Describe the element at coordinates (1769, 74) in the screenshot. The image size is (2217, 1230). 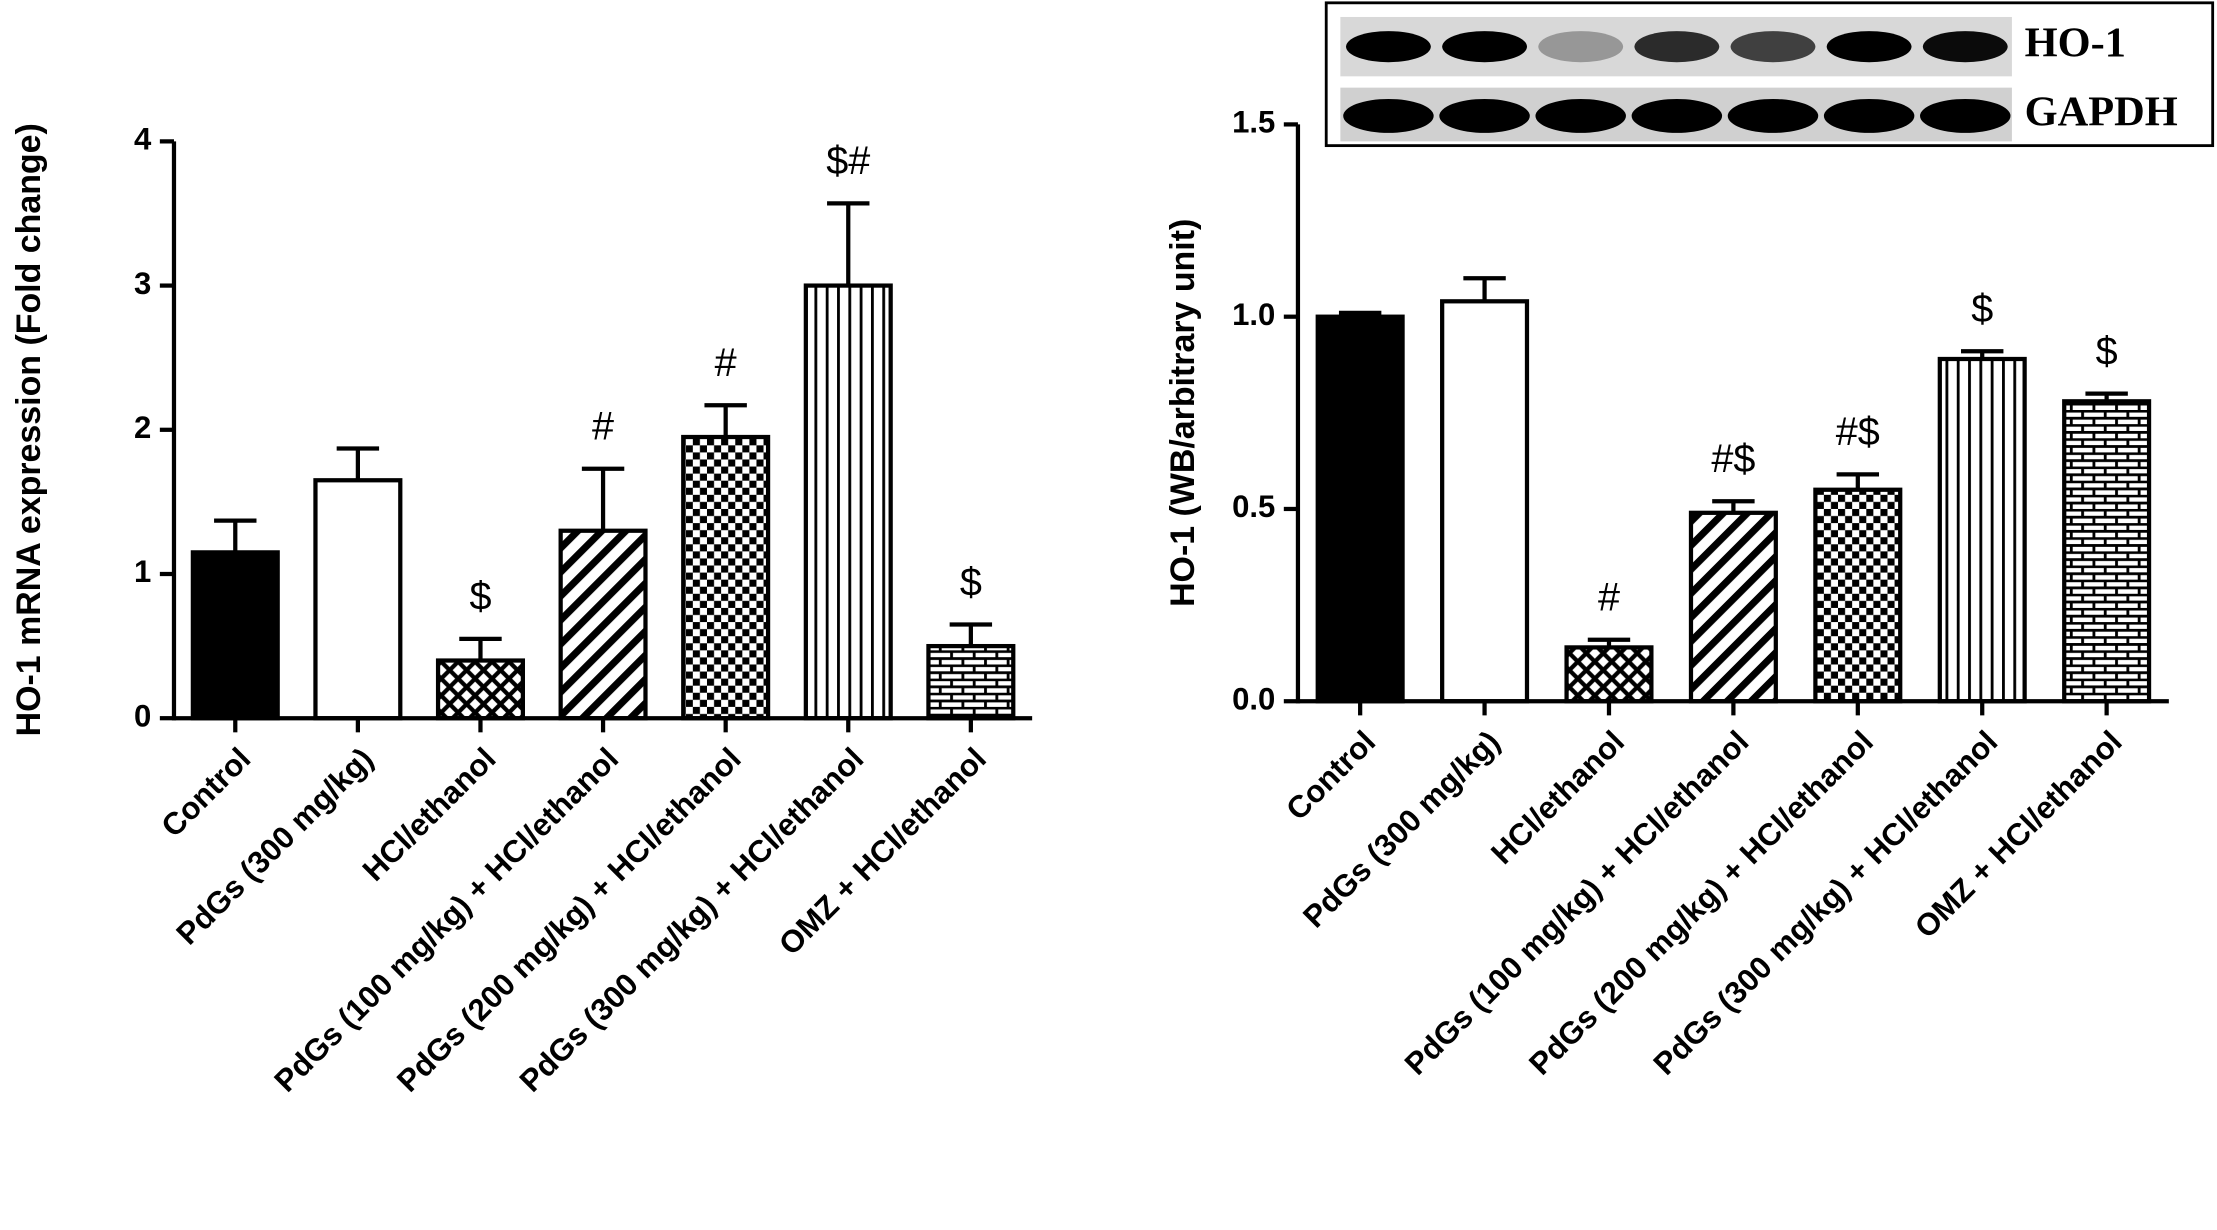
I see `western-blot-inset: HO-1 GAPDH` at that location.